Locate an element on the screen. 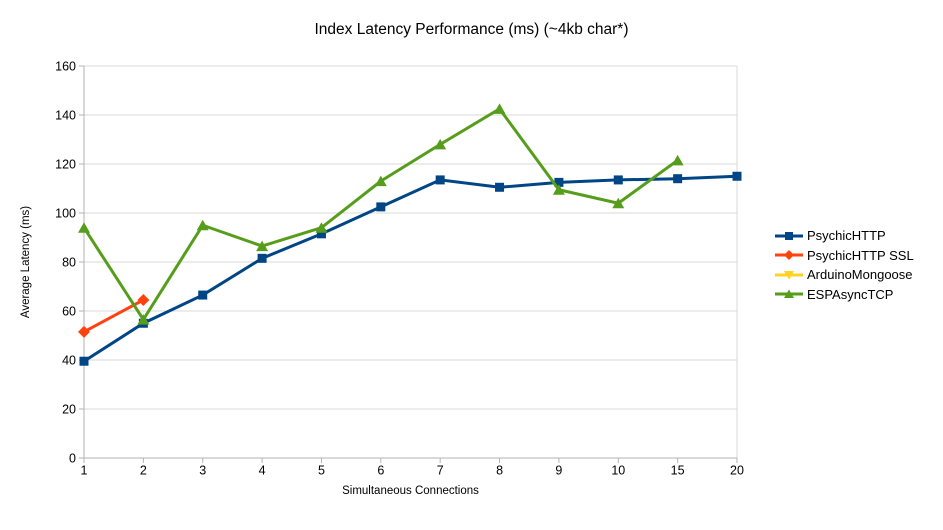  y-tick-label: 40 is located at coordinates (69, 360).